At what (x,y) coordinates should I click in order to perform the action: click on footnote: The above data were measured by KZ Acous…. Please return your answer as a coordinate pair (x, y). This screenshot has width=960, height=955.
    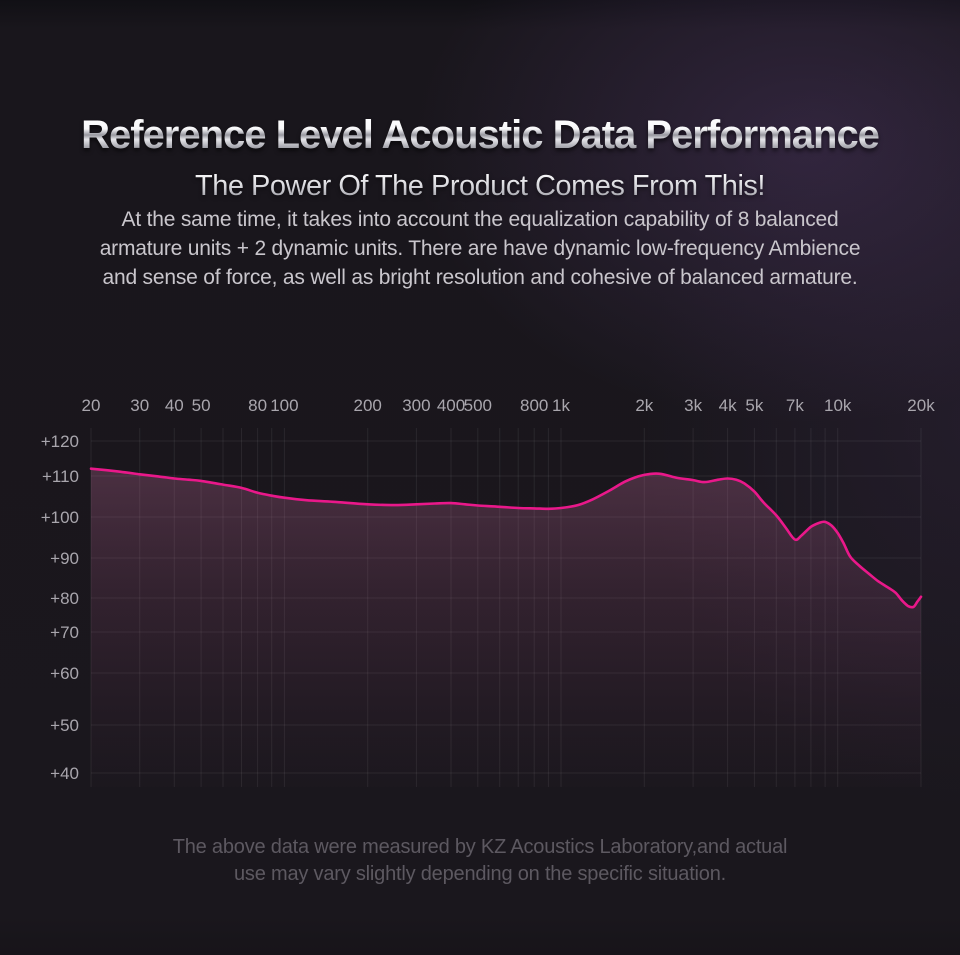
    Looking at the image, I should click on (480, 861).